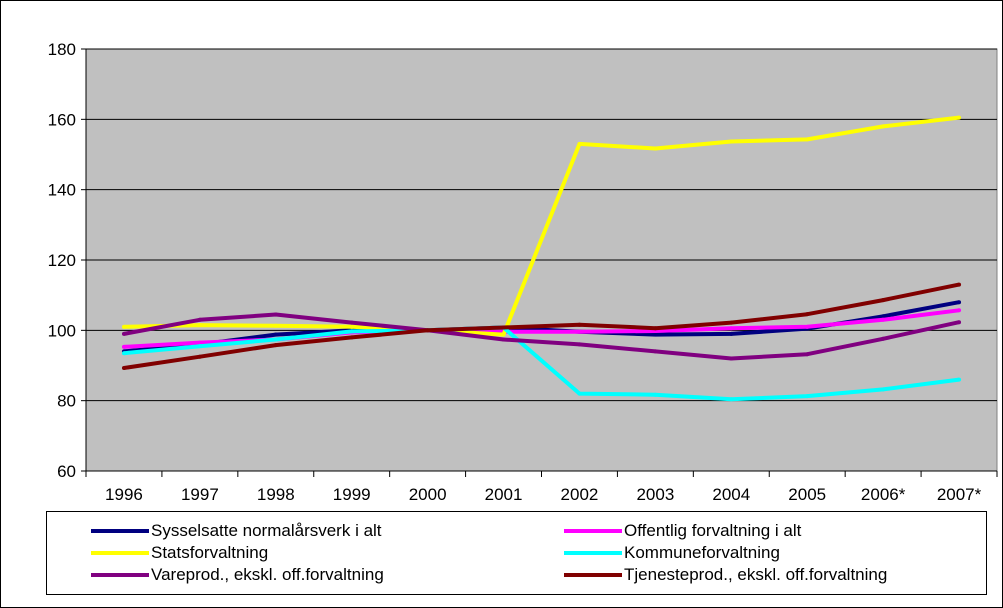 This screenshot has height=608, width=1003. Describe the element at coordinates (352, 494) in the screenshot. I see `x-tick-label: 1999` at that location.